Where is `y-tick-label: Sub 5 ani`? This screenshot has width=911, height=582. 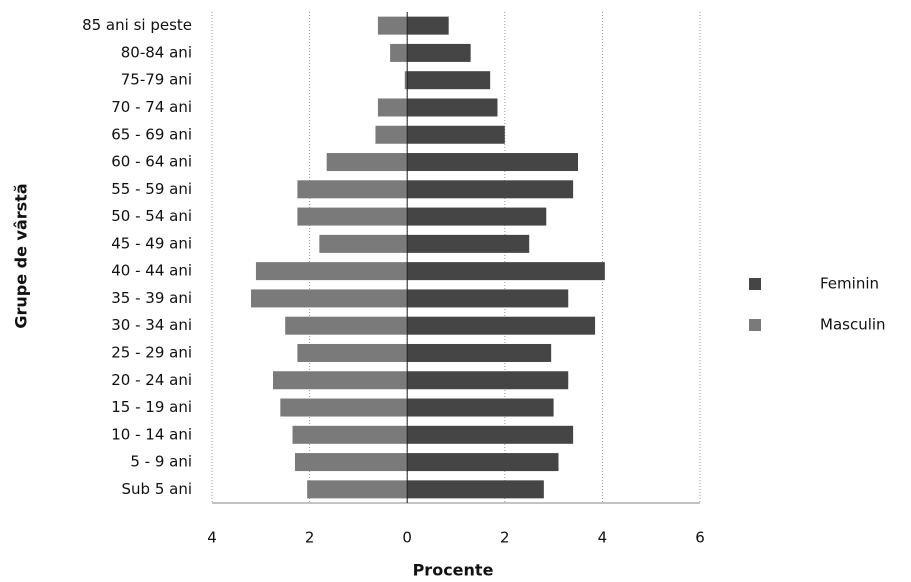 y-tick-label: Sub 5 ani is located at coordinates (157, 489).